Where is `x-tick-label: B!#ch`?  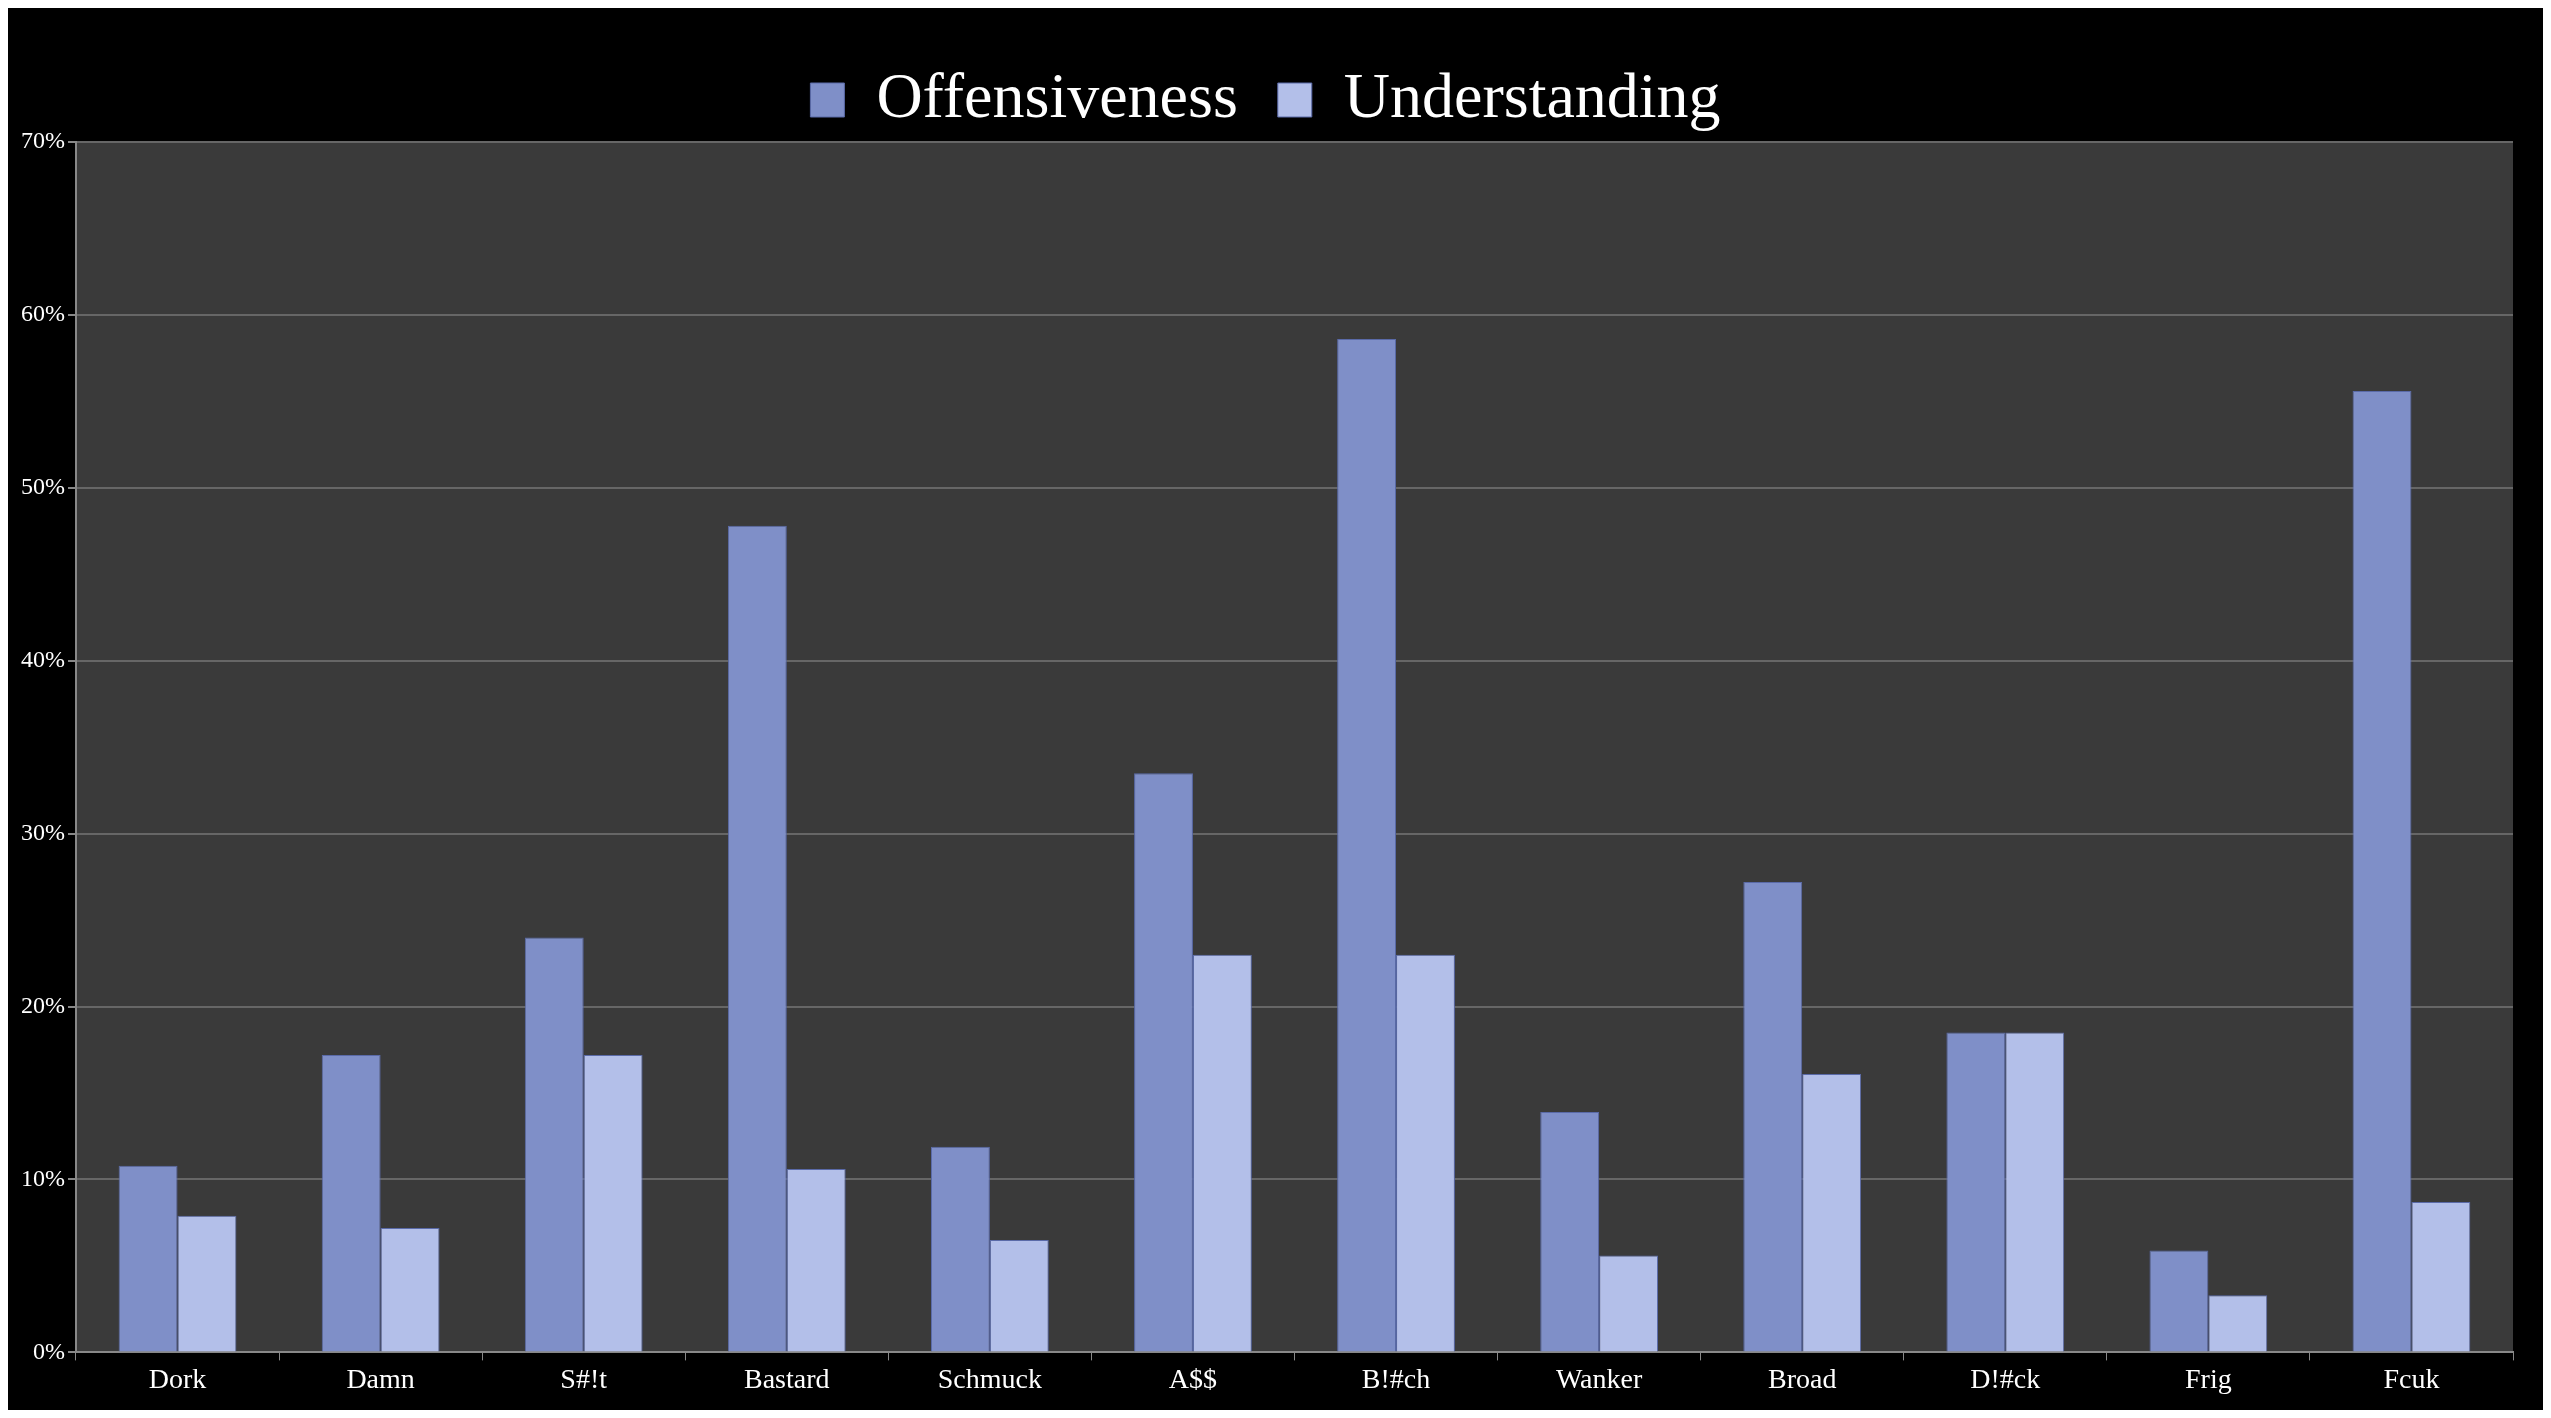
x-tick-label: B!#ch is located at coordinates (1396, 1378).